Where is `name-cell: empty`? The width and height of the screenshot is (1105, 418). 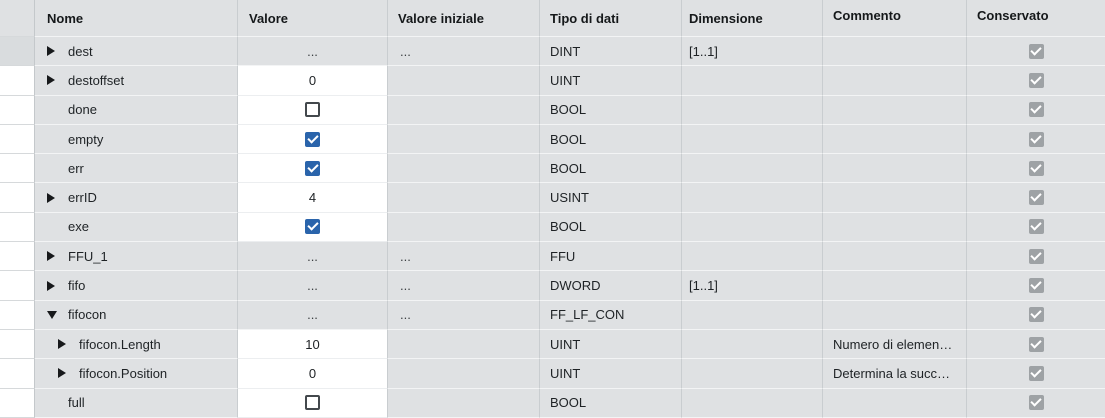 name-cell: empty is located at coordinates (136, 139).